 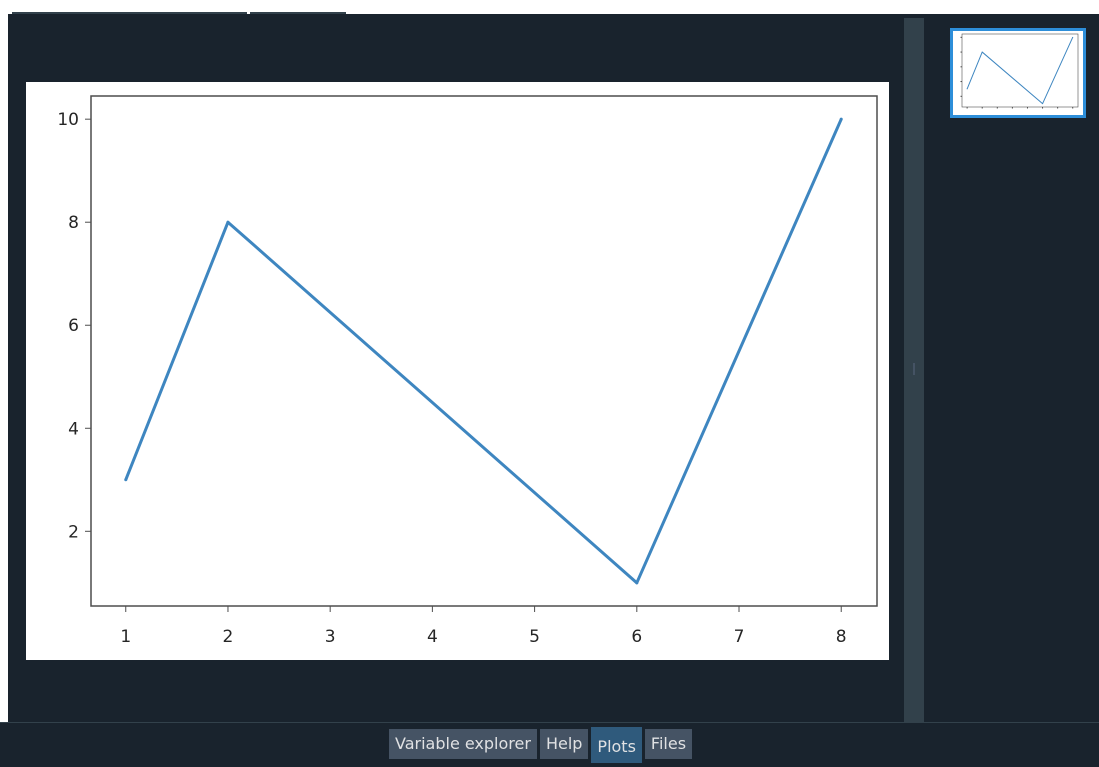 I want to click on top-strip, so click(x=549, y=8).